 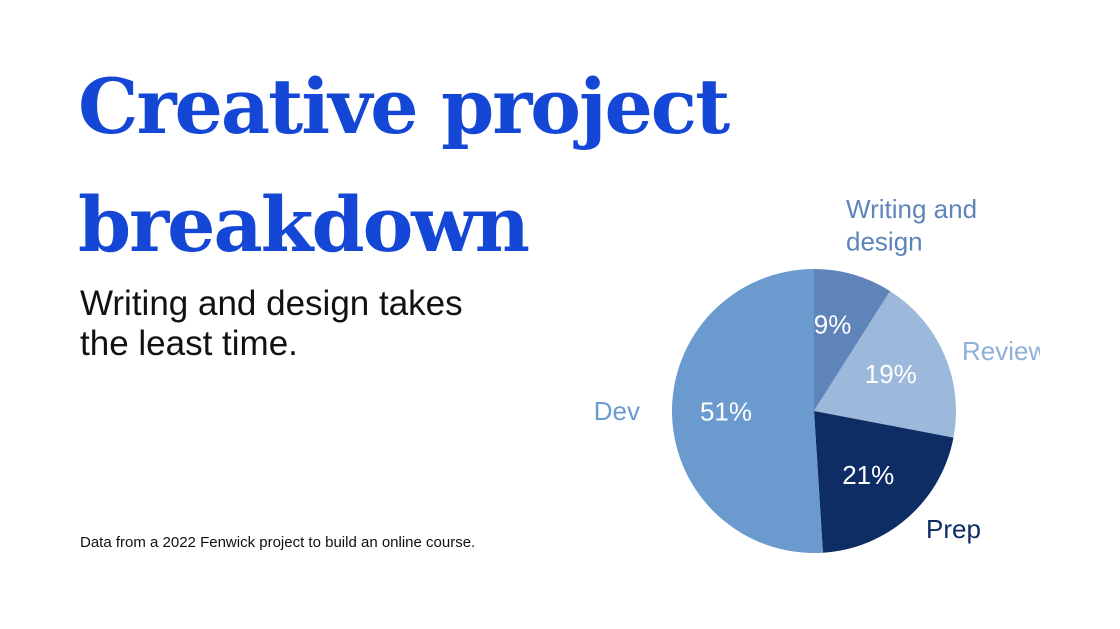 I want to click on pie-slice-dev, so click(x=747, y=411).